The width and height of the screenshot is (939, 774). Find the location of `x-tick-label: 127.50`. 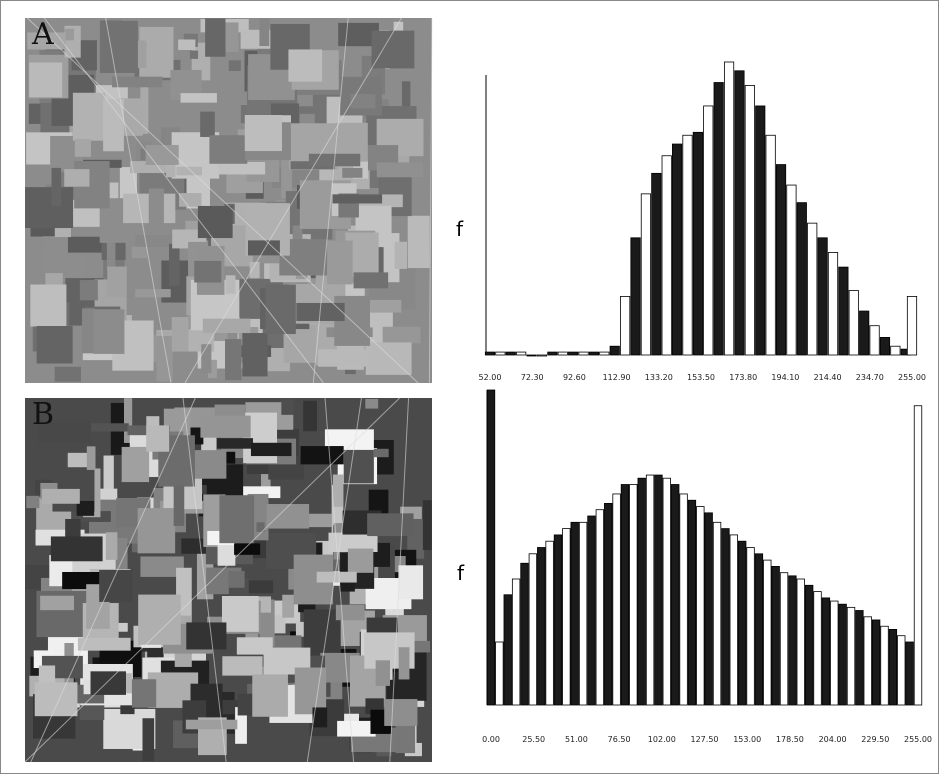

x-tick-label: 127.50 is located at coordinates (705, 739).